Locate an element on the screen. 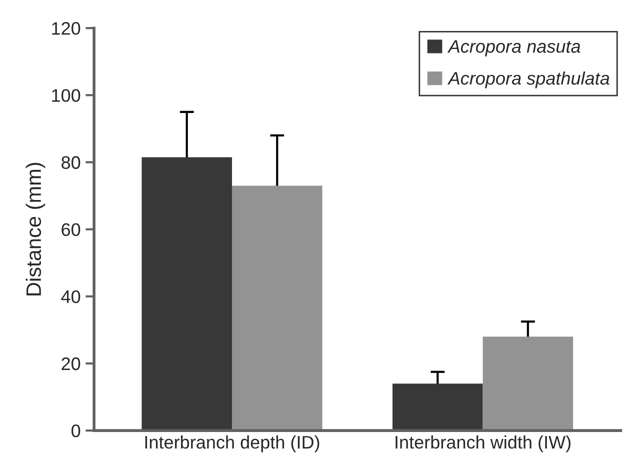  x-tick-label: Interbranch width (IW) is located at coordinates (483, 443).